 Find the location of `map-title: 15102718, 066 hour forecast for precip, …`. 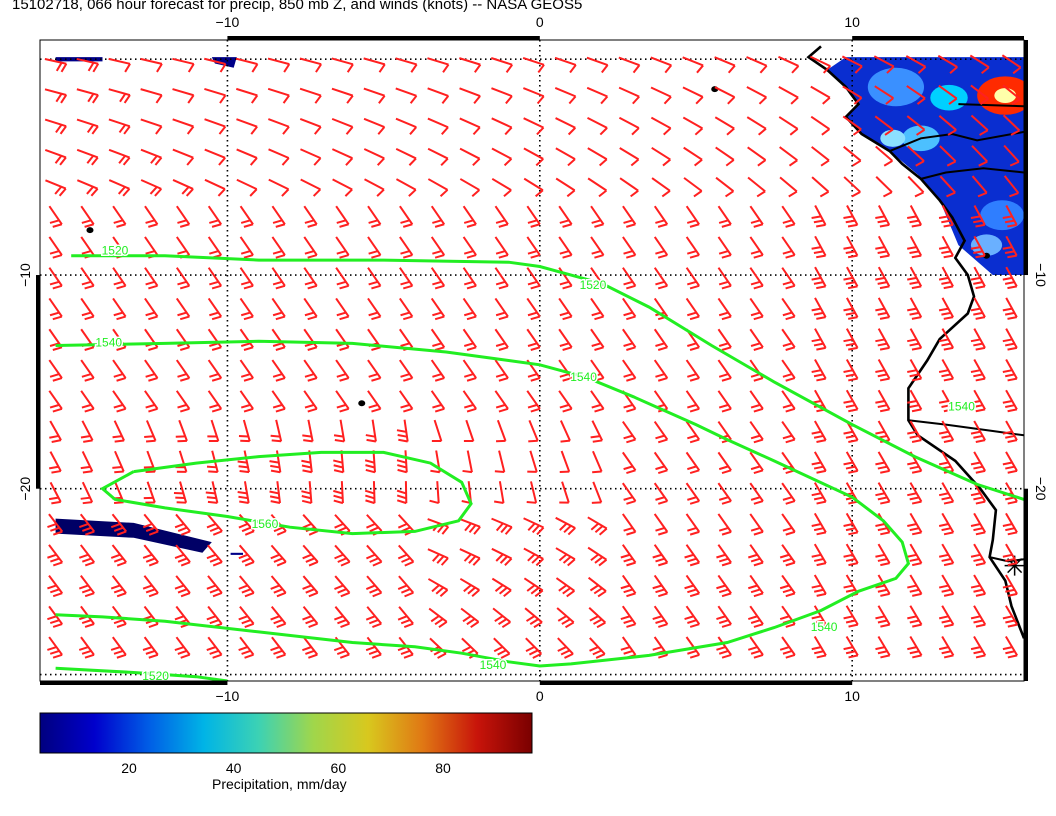

map-title: 15102718, 066 hour forecast for precip, … is located at coordinates (297, 6).